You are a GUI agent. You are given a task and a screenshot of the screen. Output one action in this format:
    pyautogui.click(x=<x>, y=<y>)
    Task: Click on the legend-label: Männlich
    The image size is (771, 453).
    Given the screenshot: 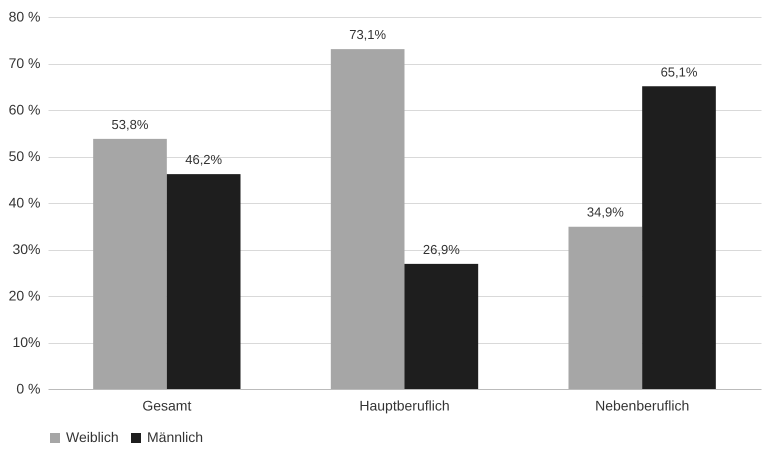 What is the action you would take?
    pyautogui.click(x=175, y=437)
    